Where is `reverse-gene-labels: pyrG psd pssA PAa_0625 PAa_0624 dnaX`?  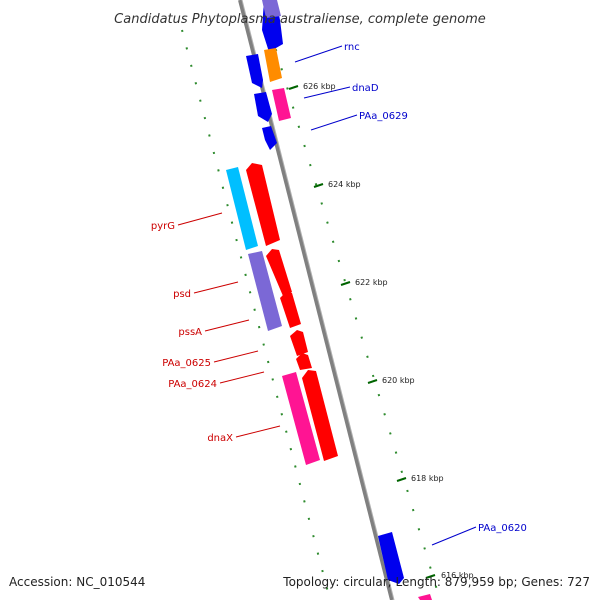 reverse-gene-labels: pyrG psd pssA PAa_0625 PAa_0624 dnaX is located at coordinates (192, 332).